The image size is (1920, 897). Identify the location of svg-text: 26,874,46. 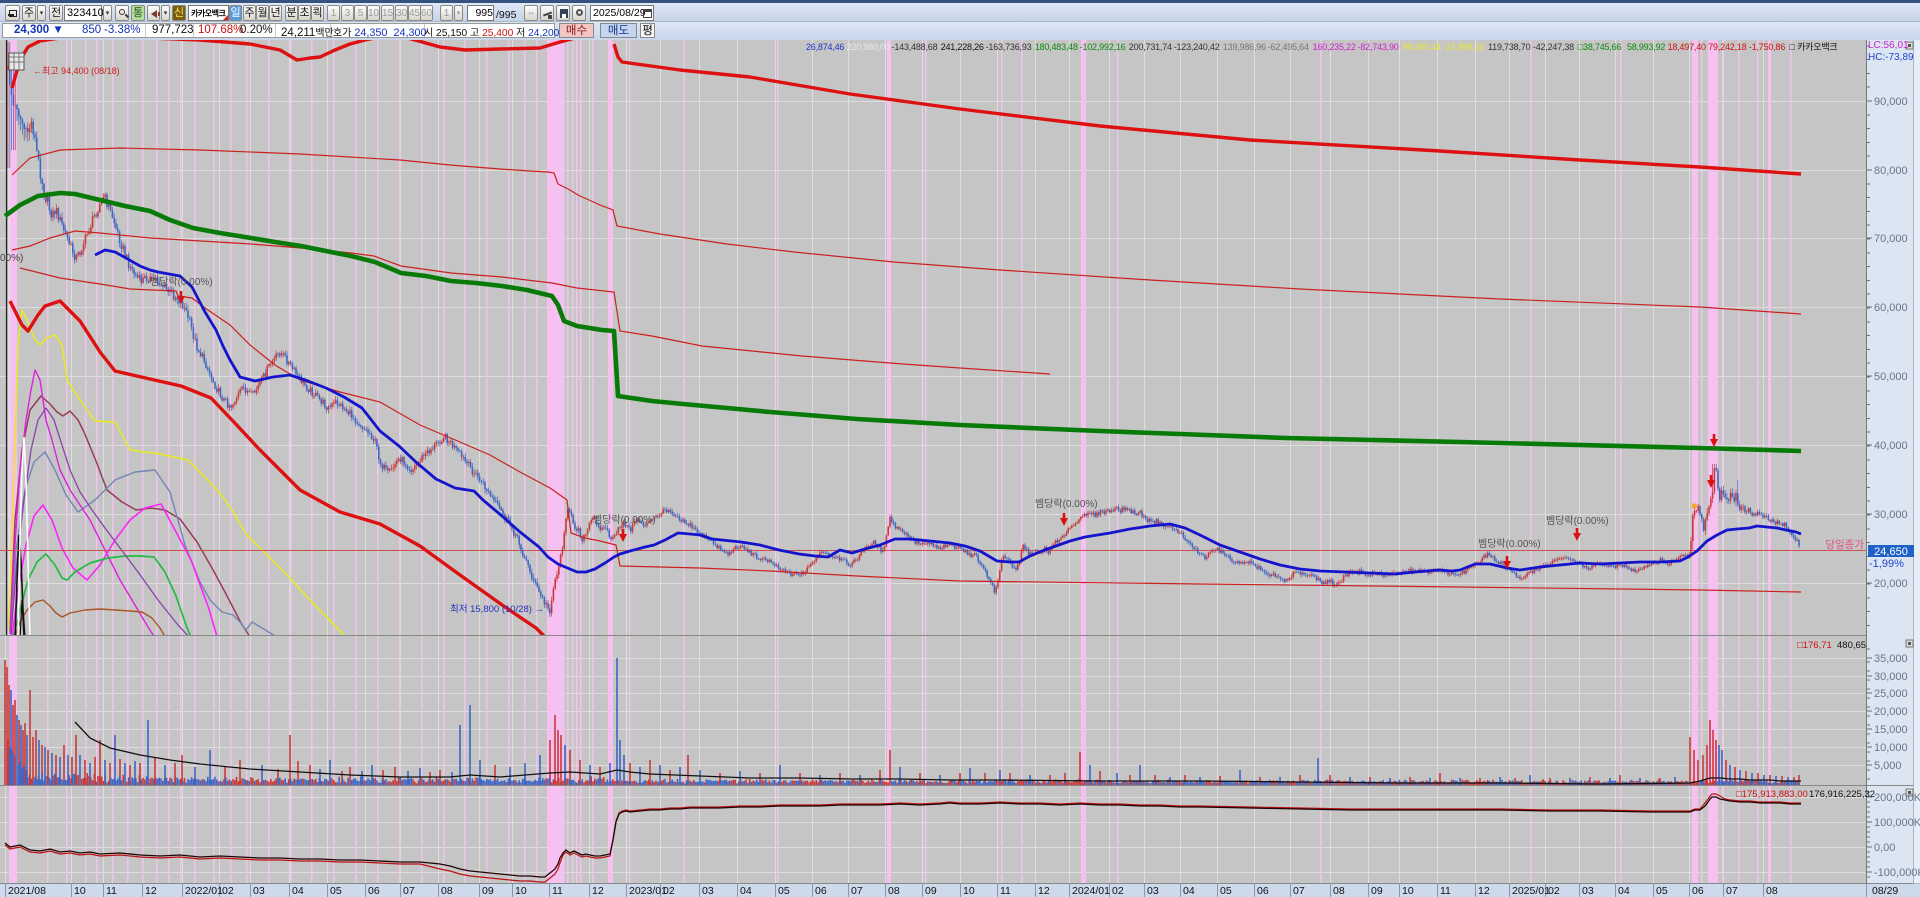
(825, 47).